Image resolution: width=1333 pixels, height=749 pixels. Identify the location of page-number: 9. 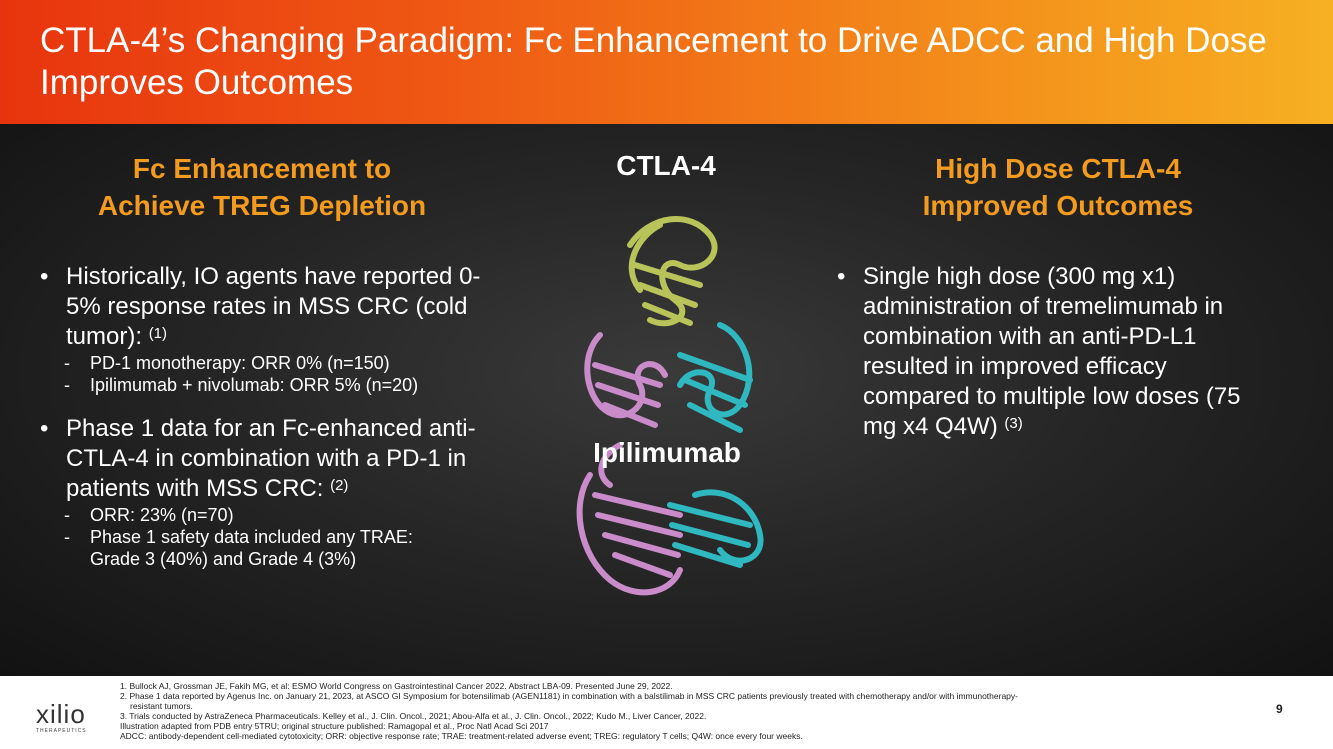
(1279, 709).